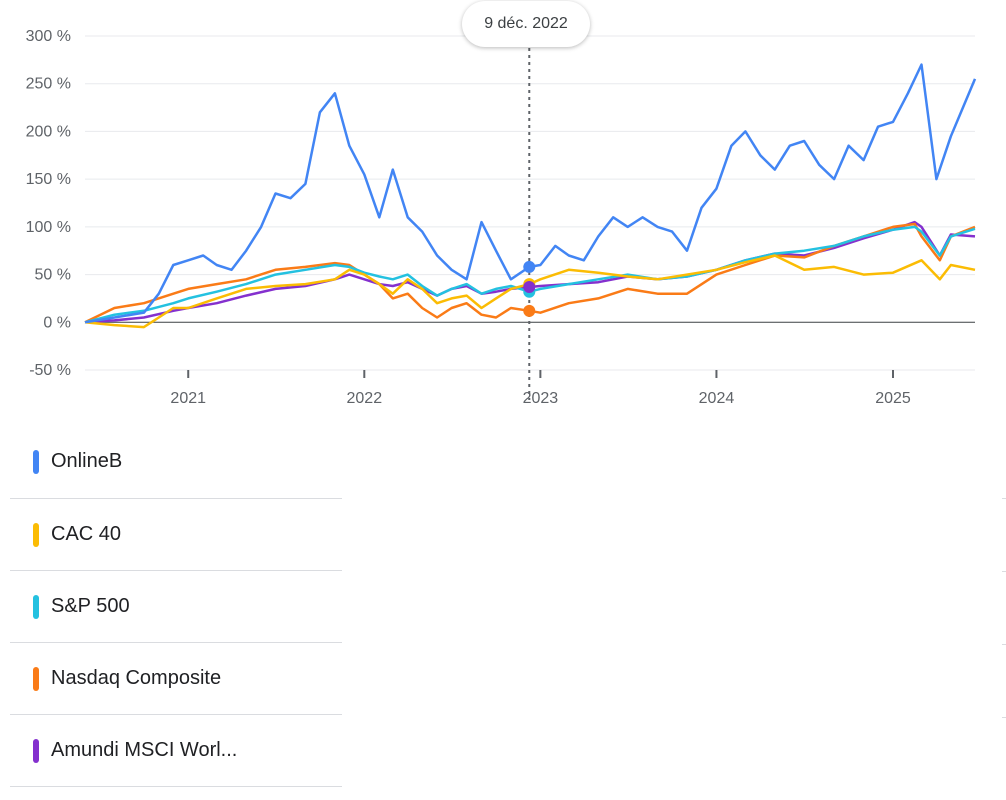  I want to click on hover-date-tooltip: 9 déc. 2022, so click(526, 24).